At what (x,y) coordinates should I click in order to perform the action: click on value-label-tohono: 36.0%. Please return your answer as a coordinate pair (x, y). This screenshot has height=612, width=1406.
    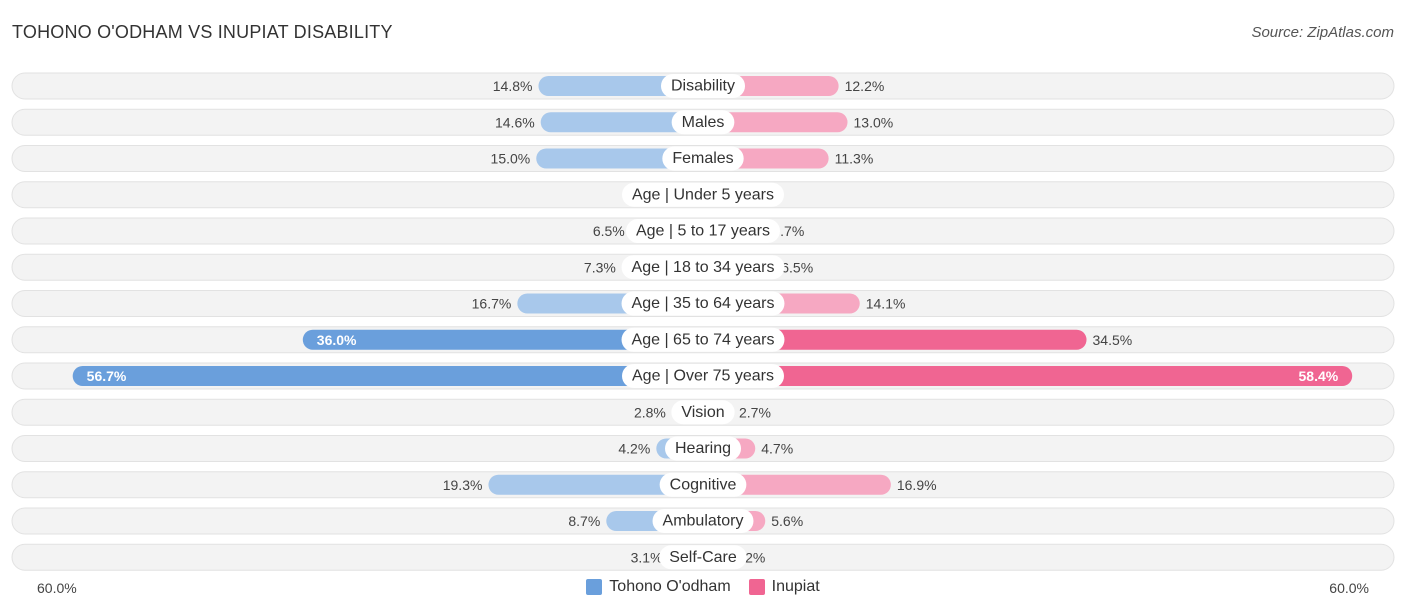
    Looking at the image, I should click on (337, 340).